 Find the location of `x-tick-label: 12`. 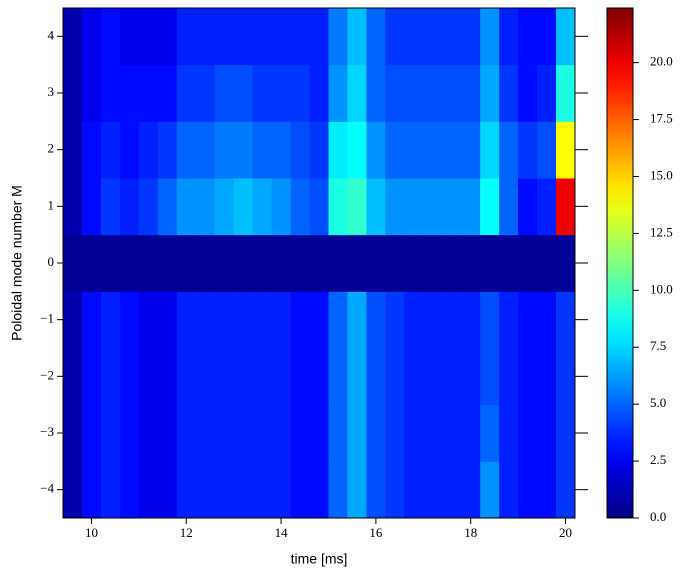

x-tick-label: 12 is located at coordinates (186, 532).